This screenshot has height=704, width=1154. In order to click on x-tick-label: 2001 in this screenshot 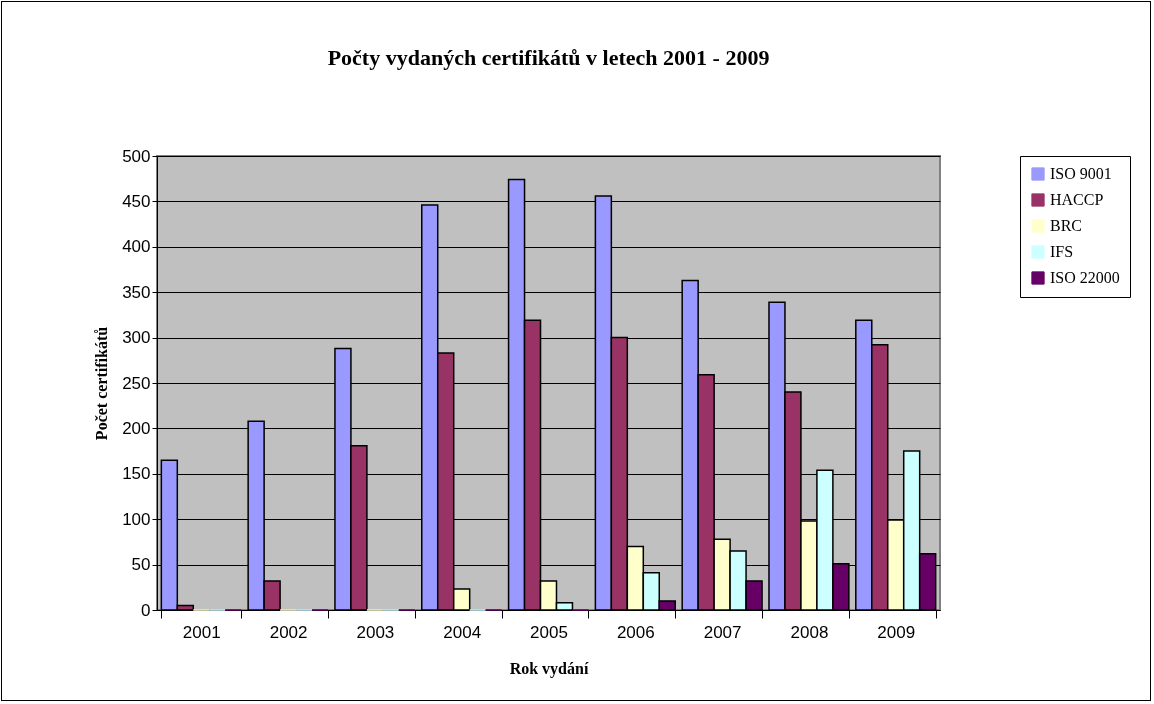, I will do `click(201, 632)`.